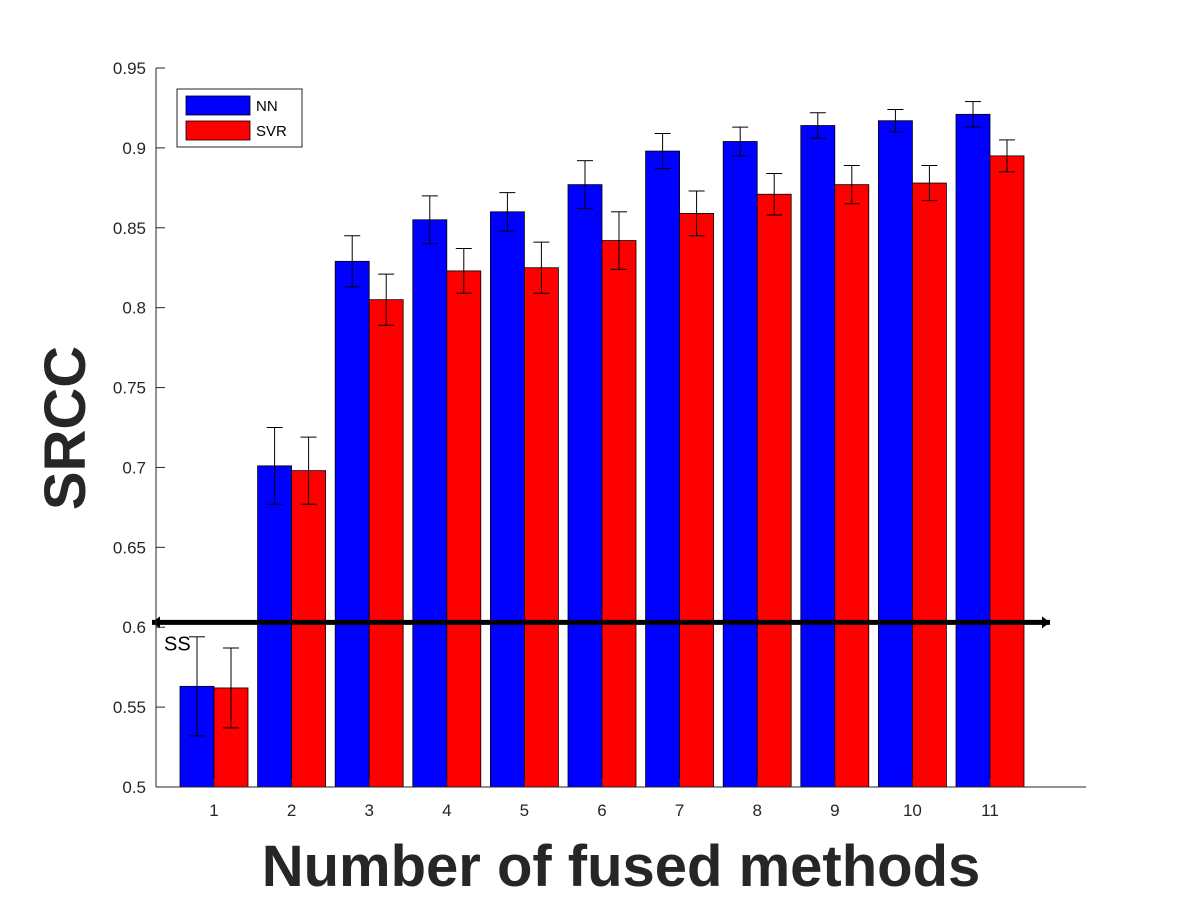  What do you see at coordinates (218, 105) in the screenshot?
I see `legend-swatch-nn` at bounding box center [218, 105].